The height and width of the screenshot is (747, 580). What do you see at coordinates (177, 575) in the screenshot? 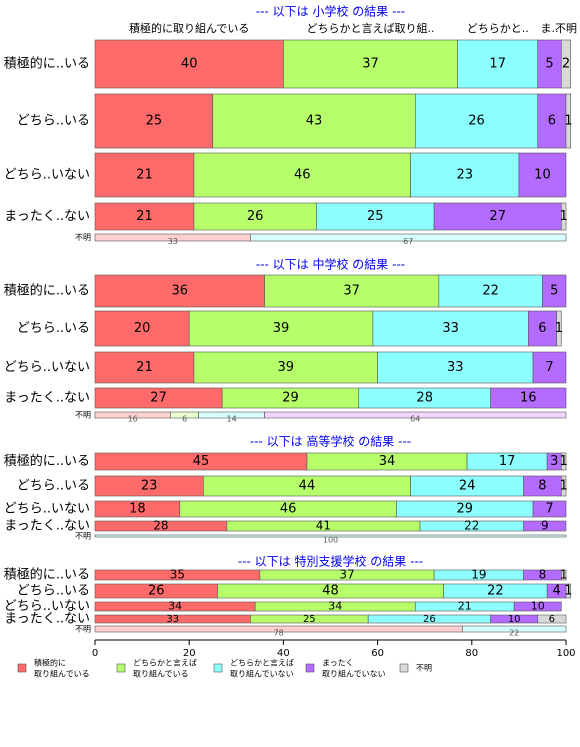
I see `segment-label: 35` at bounding box center [177, 575].